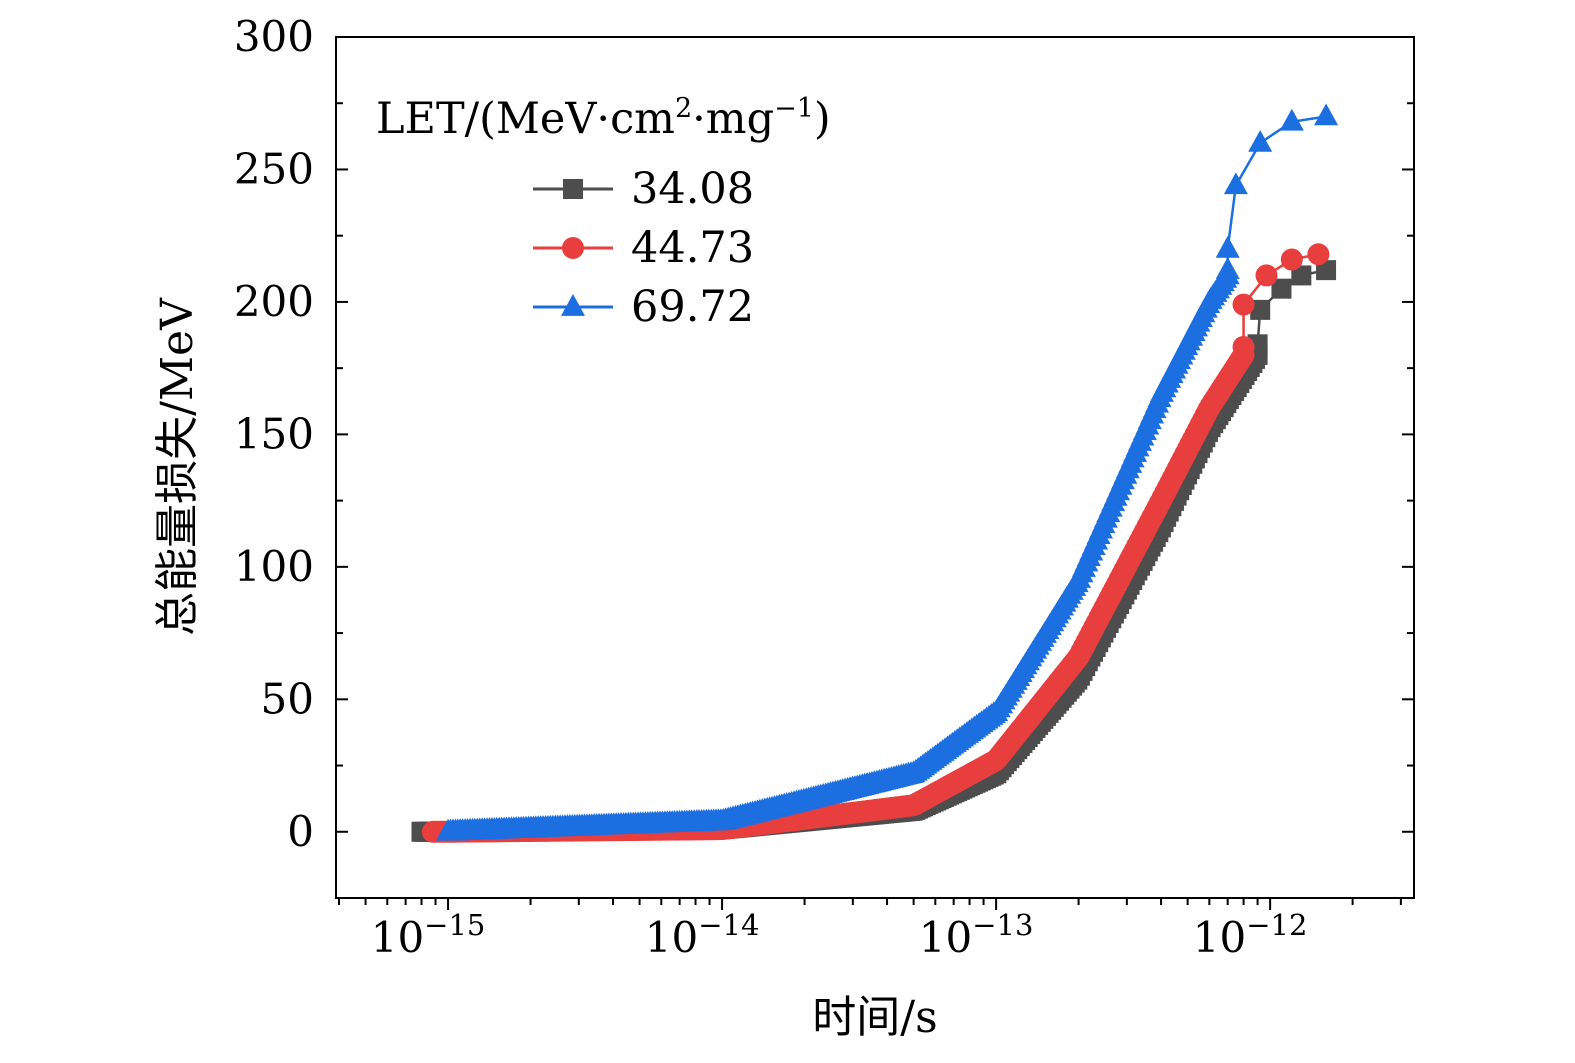 The image size is (1575, 1063). What do you see at coordinates (1250, 935) in the screenshot?
I see `x-tick-label: 10−12` at bounding box center [1250, 935].